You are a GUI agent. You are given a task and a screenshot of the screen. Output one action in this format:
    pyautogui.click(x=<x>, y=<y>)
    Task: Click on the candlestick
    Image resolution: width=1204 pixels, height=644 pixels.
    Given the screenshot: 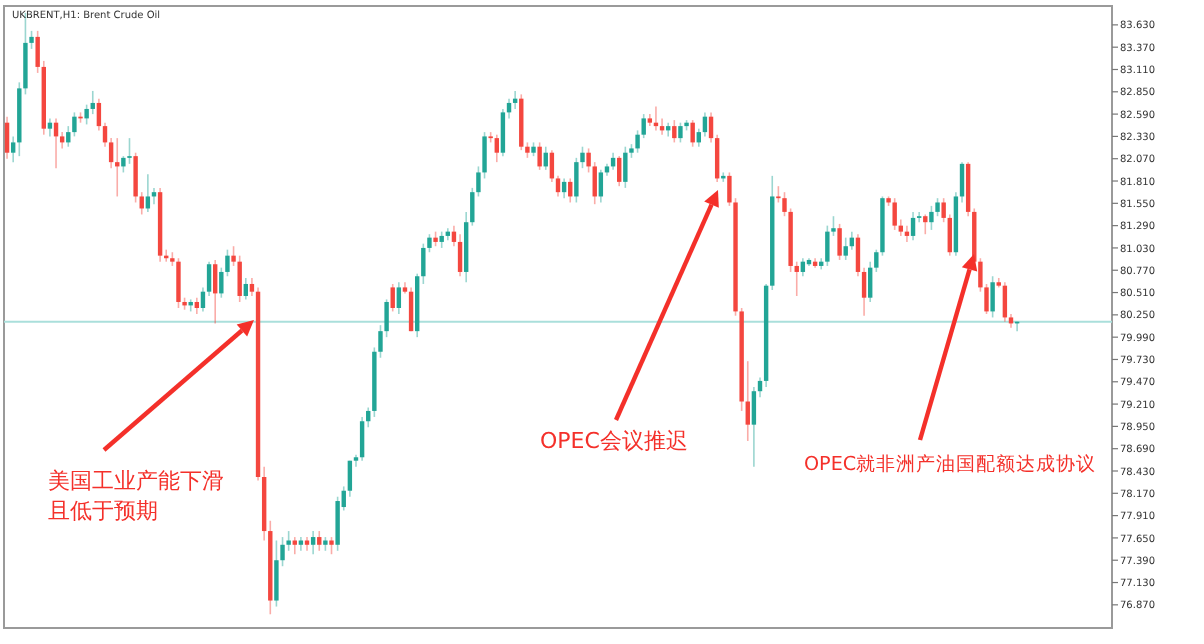 What is the action you would take?
    pyautogui.click(x=919, y=217)
    